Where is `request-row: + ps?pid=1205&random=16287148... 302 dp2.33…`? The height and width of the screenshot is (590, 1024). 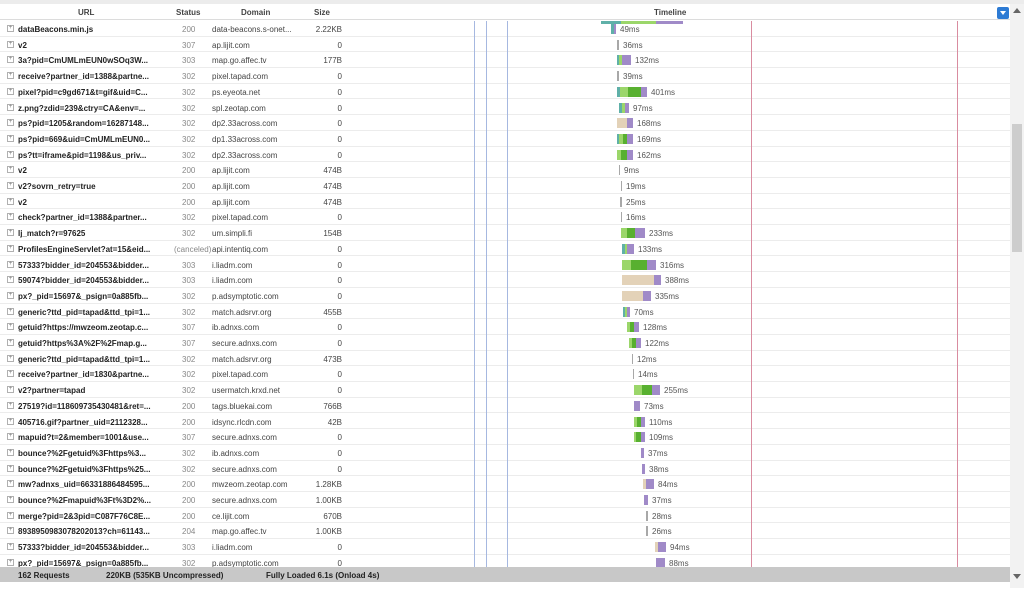 request-row: + ps?pid=1205&random=16287148... 302 dp2.33… is located at coordinates (505, 123).